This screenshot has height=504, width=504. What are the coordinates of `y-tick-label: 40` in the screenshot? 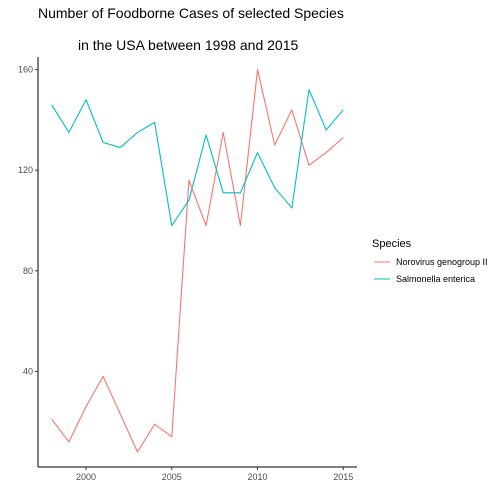 It's located at (28, 371).